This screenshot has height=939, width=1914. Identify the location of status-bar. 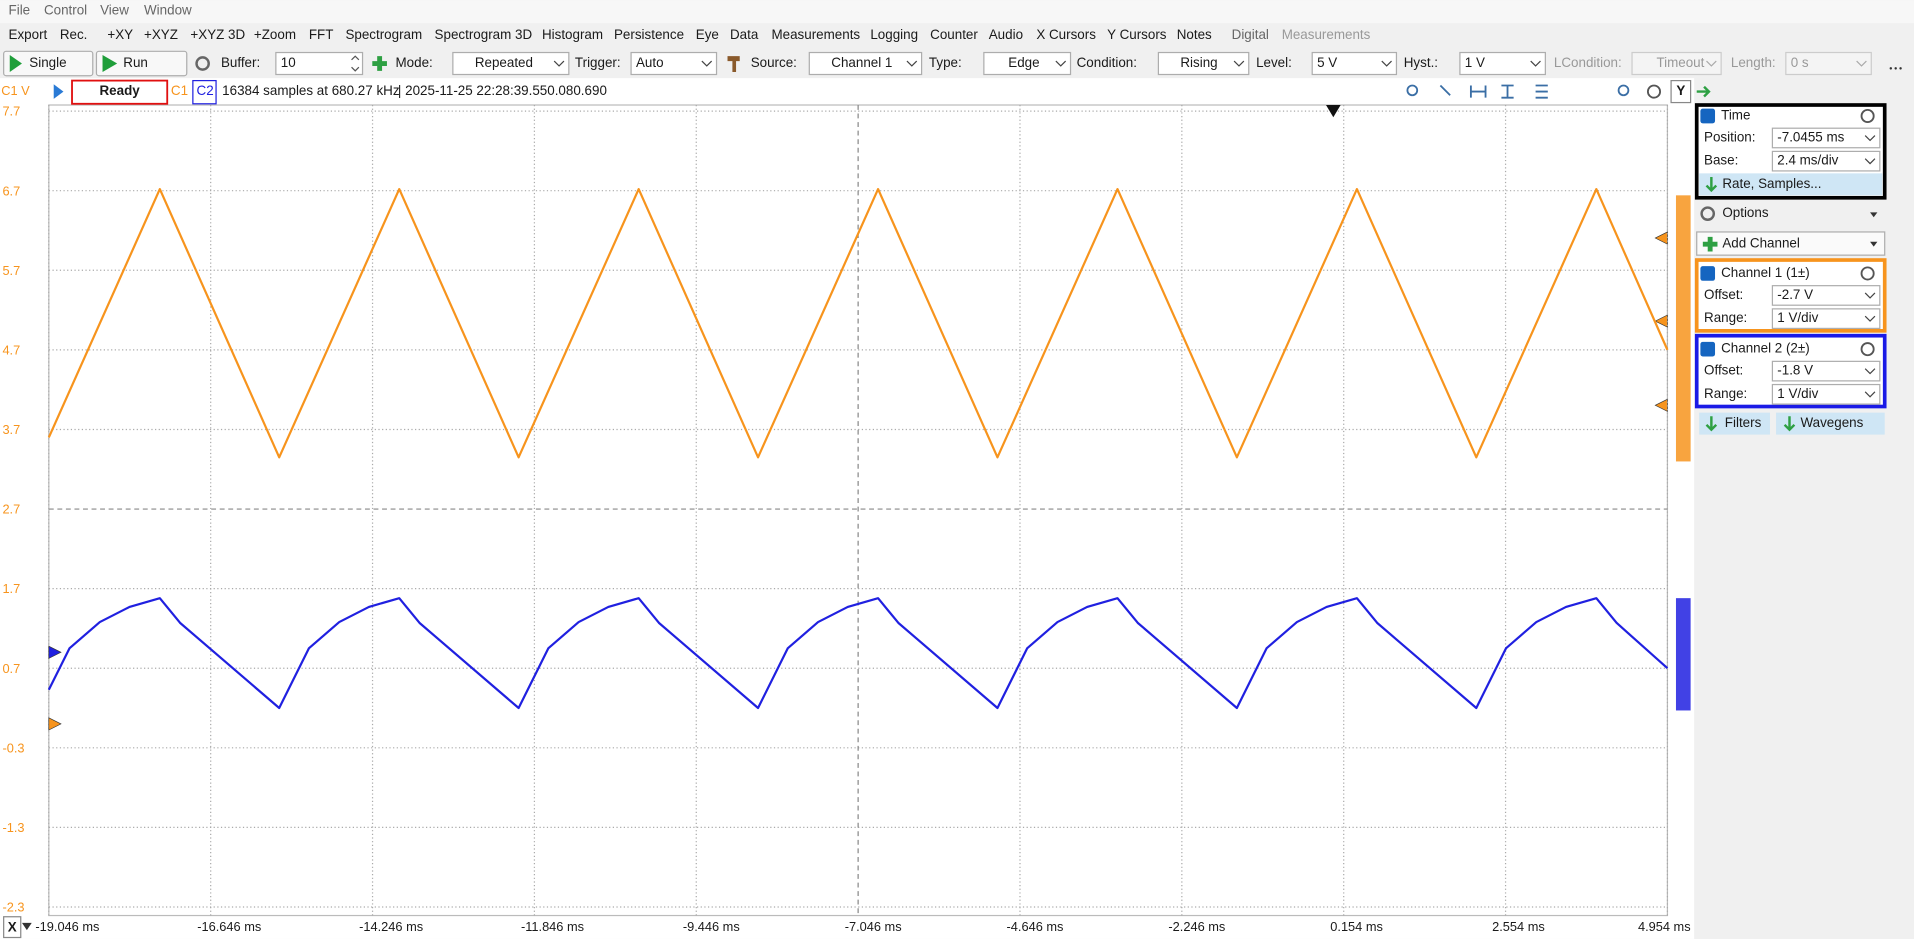
(847, 92).